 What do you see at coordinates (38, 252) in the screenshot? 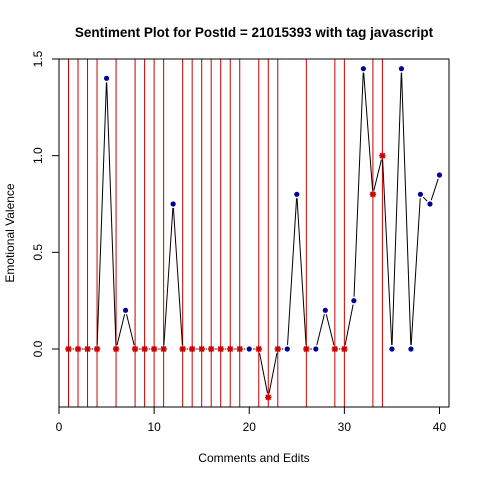
I see `y-tick-label: 0.5` at bounding box center [38, 252].